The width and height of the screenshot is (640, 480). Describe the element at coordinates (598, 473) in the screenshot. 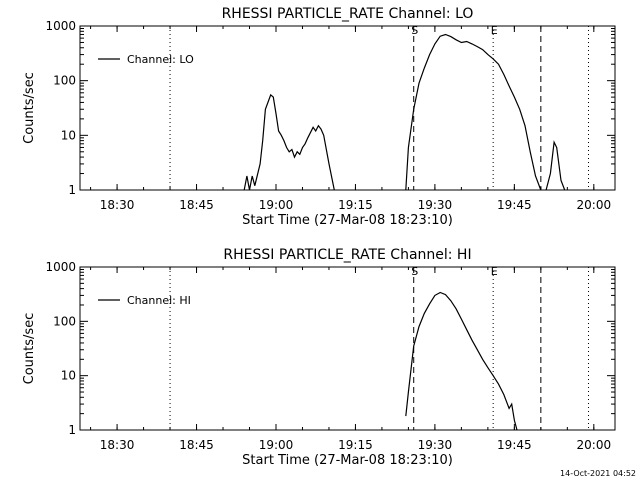

I see `footer-timestamp: 14-Oct-2021 04:52` at that location.